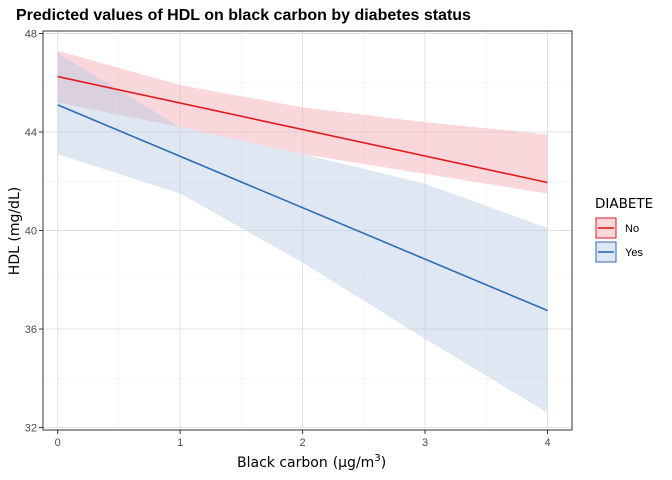 This screenshot has width=672, height=480. What do you see at coordinates (180, 443) in the screenshot?
I see `x-tick-label: 1` at bounding box center [180, 443].